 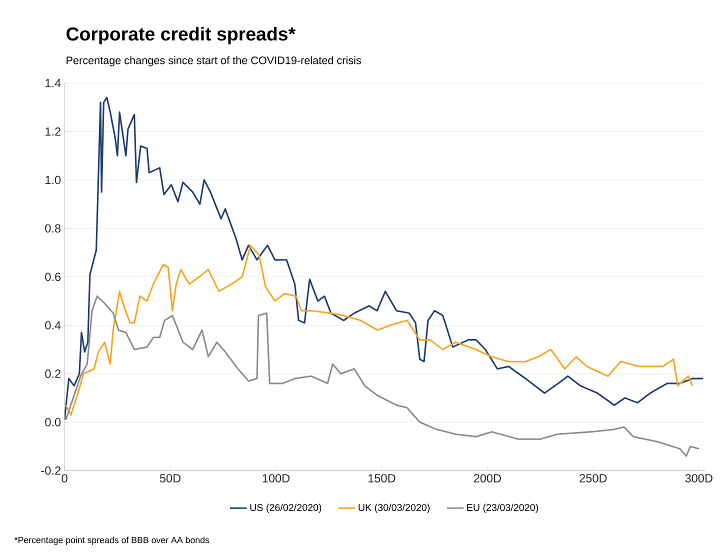 I want to click on x-tick-label: 0, so click(x=65, y=478).